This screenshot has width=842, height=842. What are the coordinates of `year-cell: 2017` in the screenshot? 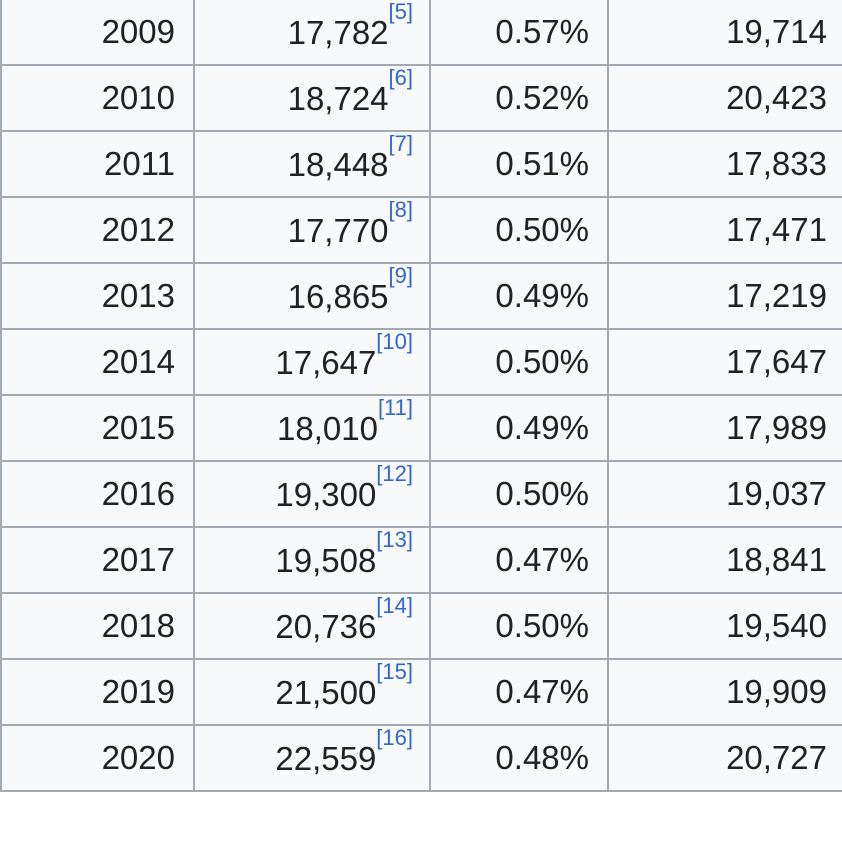 It's located at (97, 560).